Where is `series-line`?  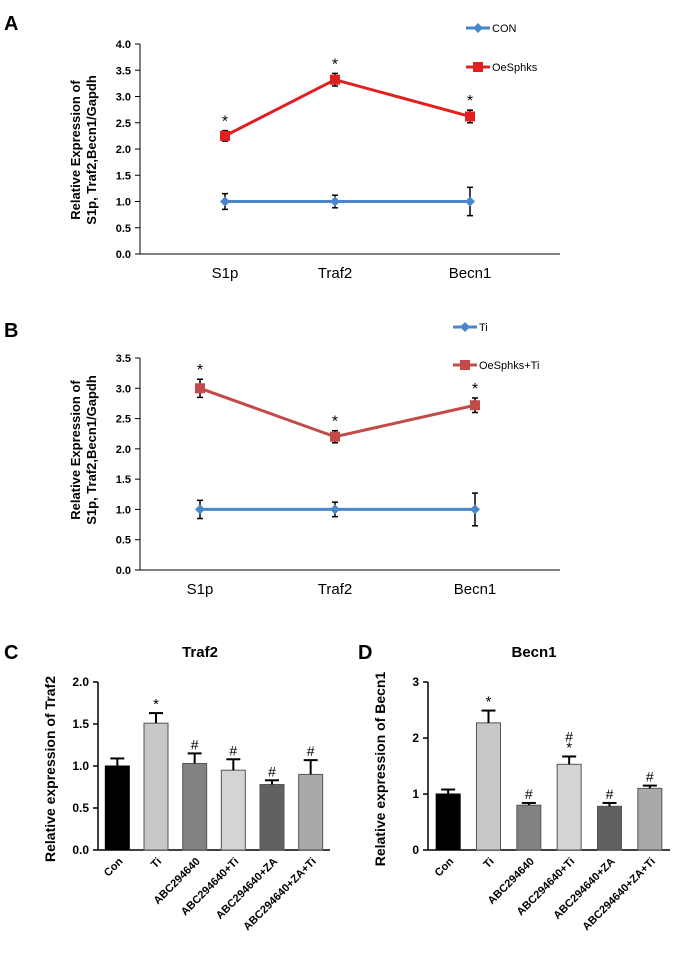
series-line is located at coordinates (347, 108).